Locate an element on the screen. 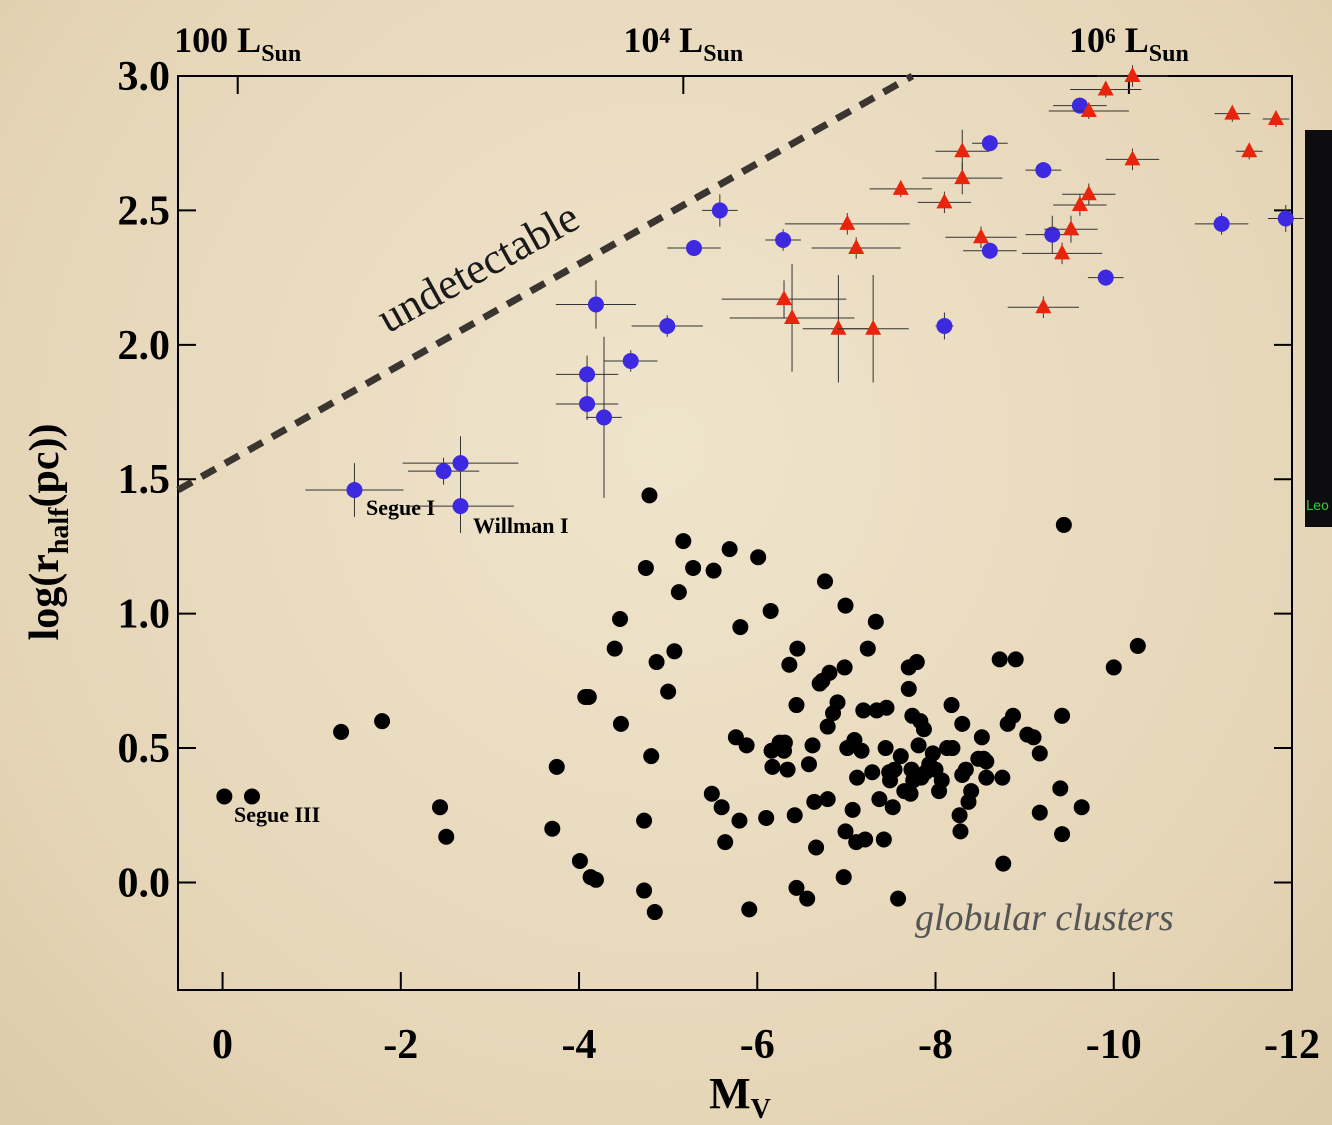  x2-tick-label: 10⁴ LSun is located at coordinates (683, 43).